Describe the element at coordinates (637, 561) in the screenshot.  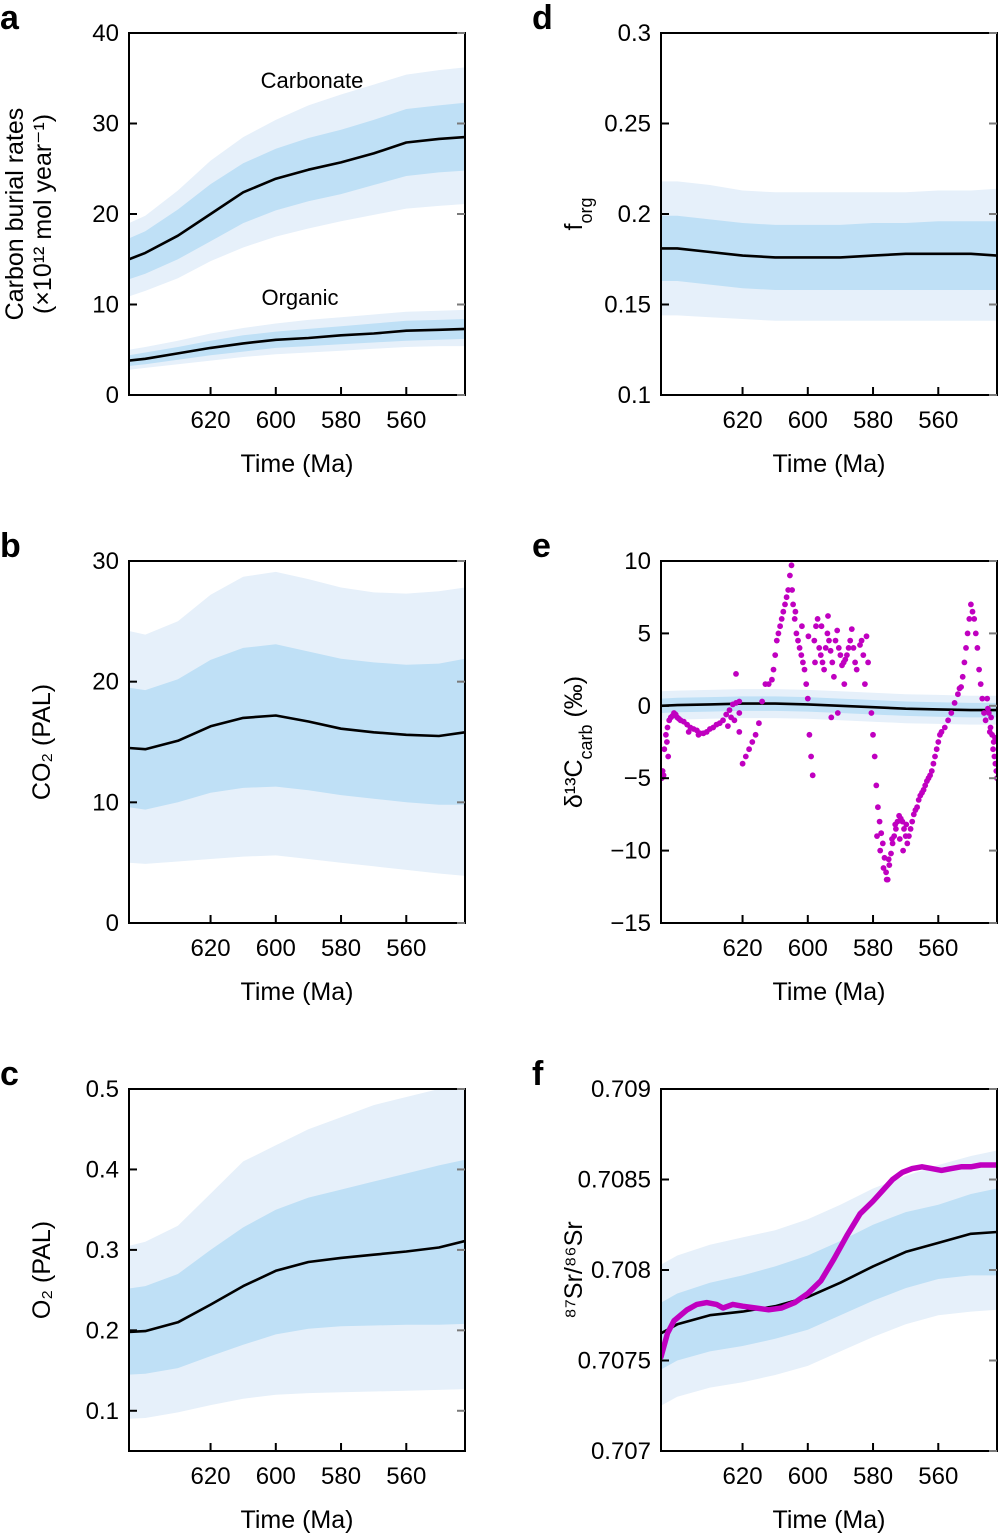
I see `y-tick-label: 10` at that location.